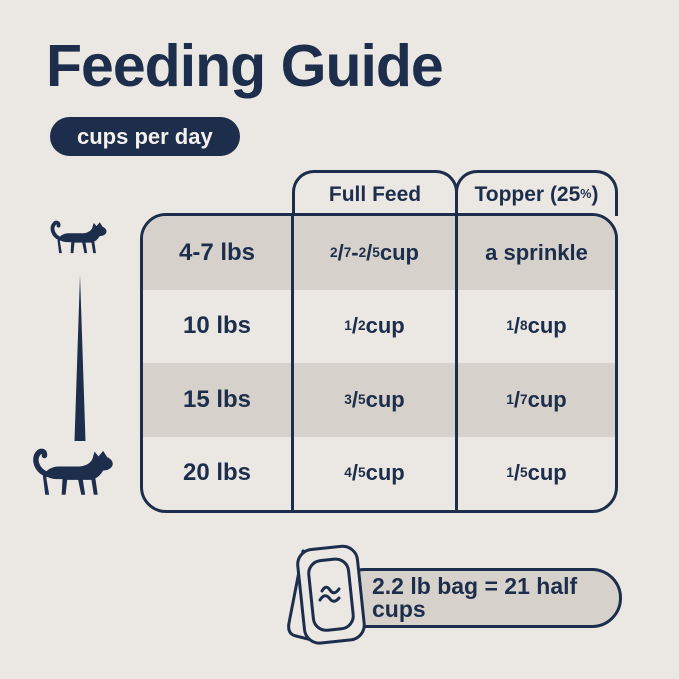 The width and height of the screenshot is (679, 679). Describe the element at coordinates (535, 253) in the screenshot. I see `topper-cell: a sprinkle` at that location.